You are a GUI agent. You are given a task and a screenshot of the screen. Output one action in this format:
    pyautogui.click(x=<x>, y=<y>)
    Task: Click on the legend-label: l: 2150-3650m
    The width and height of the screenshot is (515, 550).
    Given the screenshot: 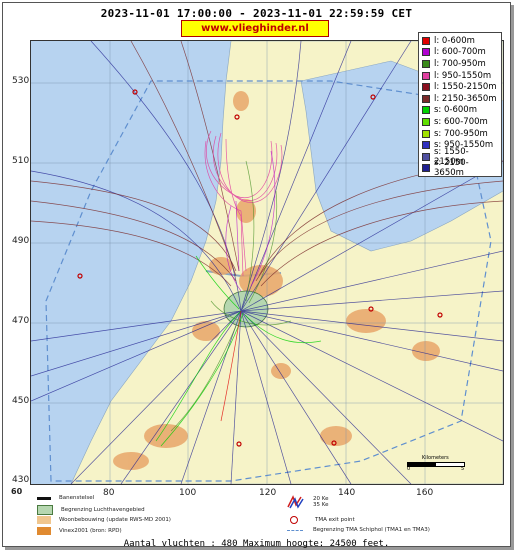 What is the action you would take?
    pyautogui.click(x=465, y=98)
    